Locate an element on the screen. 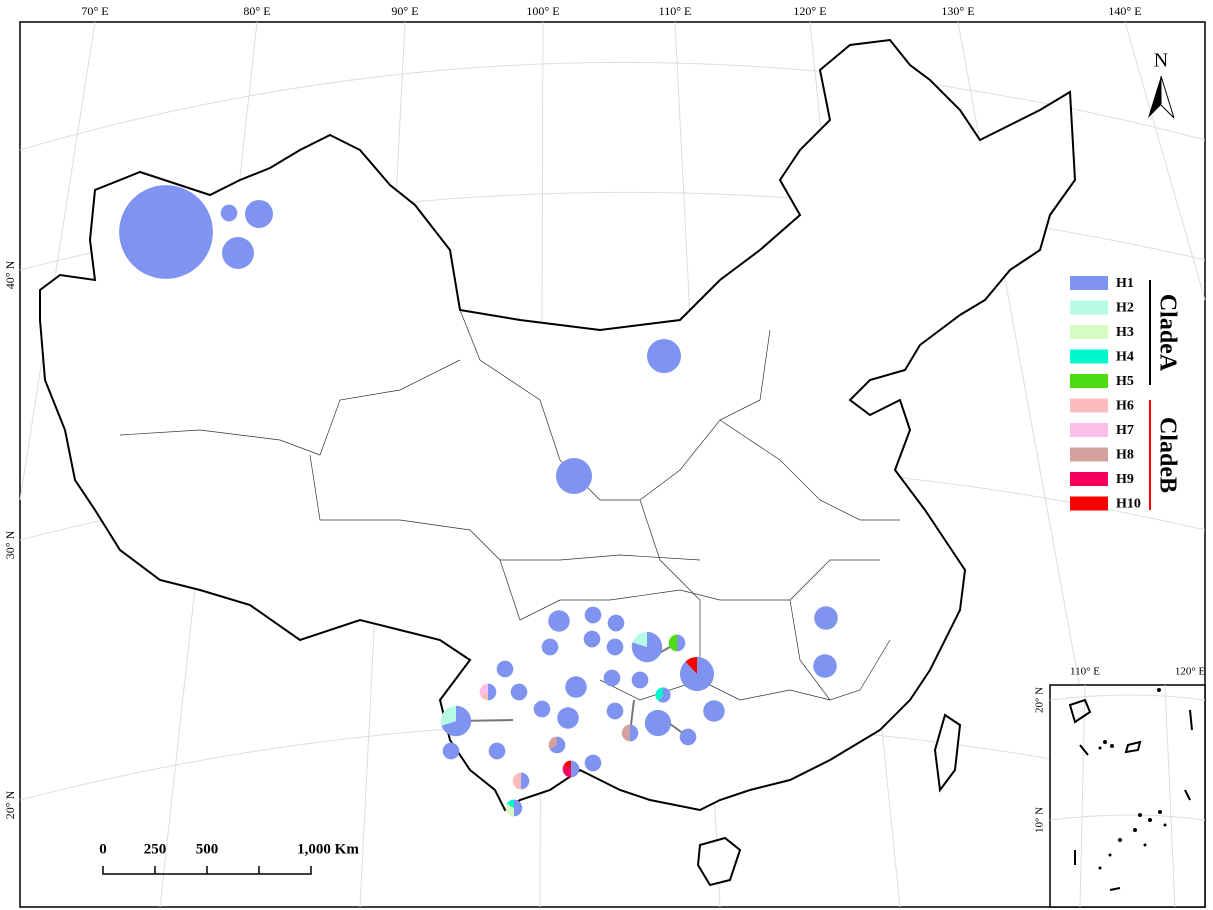 This screenshot has width=1213, height=910. scale-label: 250 is located at coordinates (155, 849).